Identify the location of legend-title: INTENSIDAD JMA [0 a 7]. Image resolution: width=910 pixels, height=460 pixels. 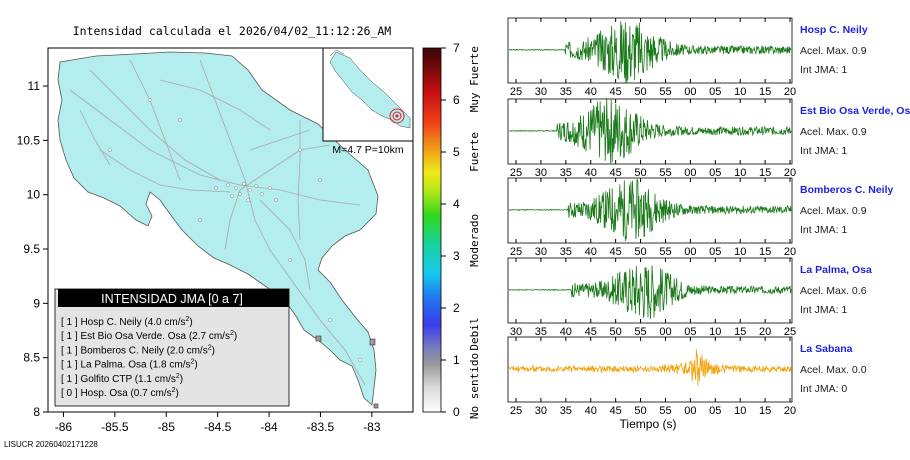
(172, 299).